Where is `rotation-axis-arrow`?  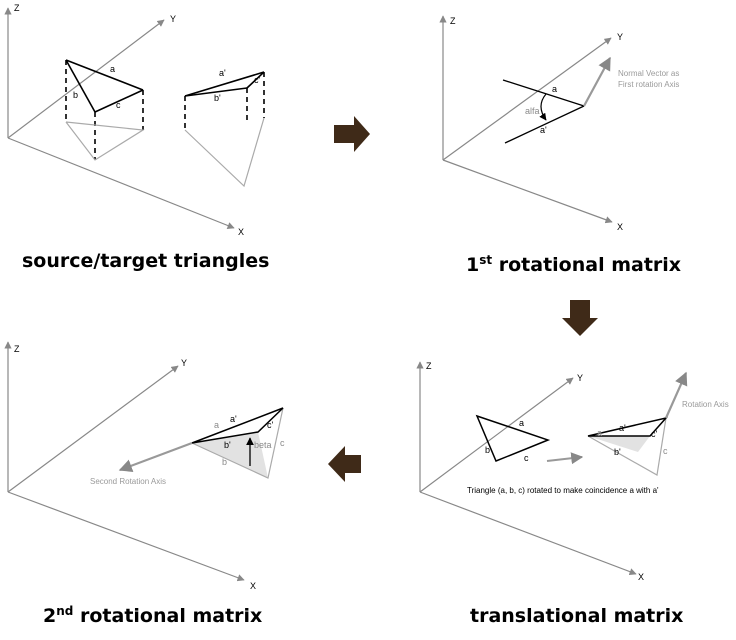
rotation-axis-arrow is located at coordinates (676, 395).